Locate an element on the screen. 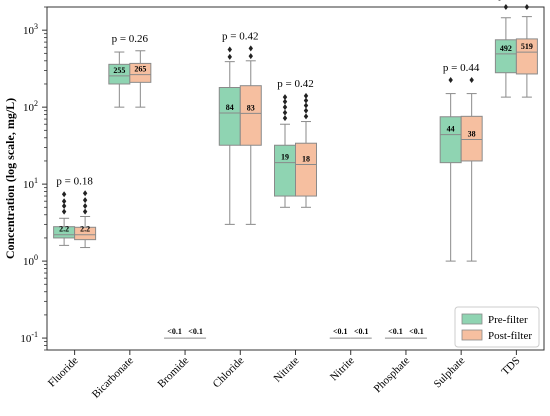 The width and height of the screenshot is (550, 416). y-tick-label: 10³ is located at coordinates (30, 29).